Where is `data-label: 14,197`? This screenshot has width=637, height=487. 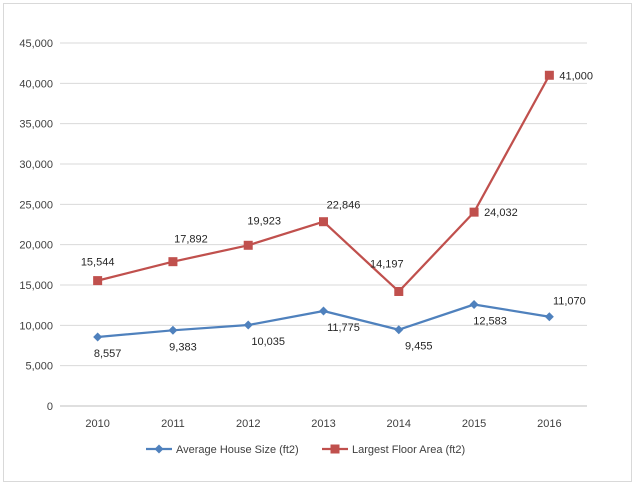 data-label: 14,197 is located at coordinates (387, 264).